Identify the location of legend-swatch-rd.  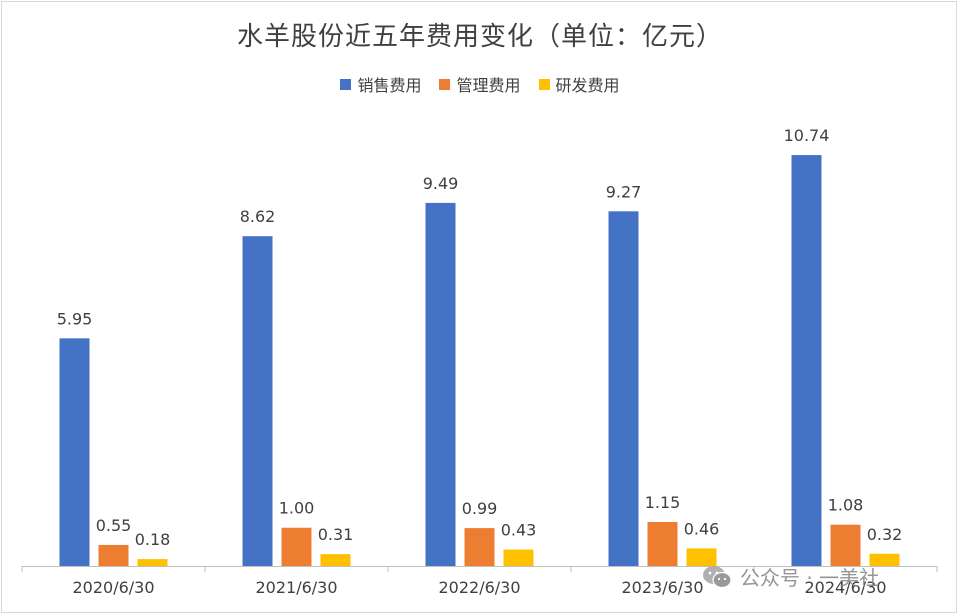
(544, 84).